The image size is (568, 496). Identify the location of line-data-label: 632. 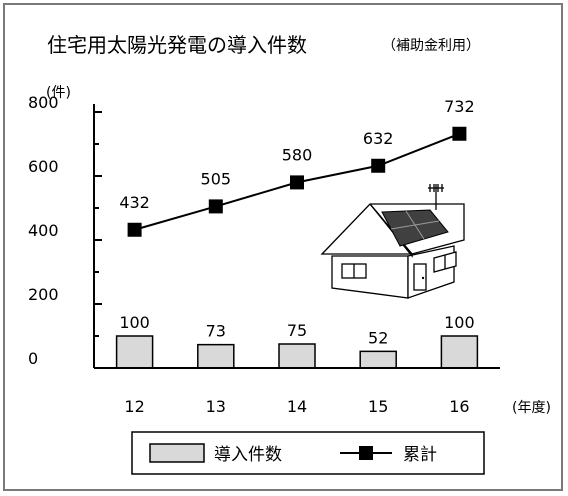
(378, 138).